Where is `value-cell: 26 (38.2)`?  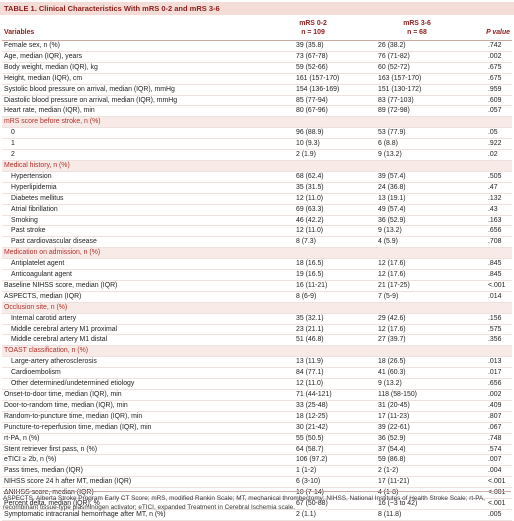
value-cell: 26 (38.2) is located at coordinates (417, 46).